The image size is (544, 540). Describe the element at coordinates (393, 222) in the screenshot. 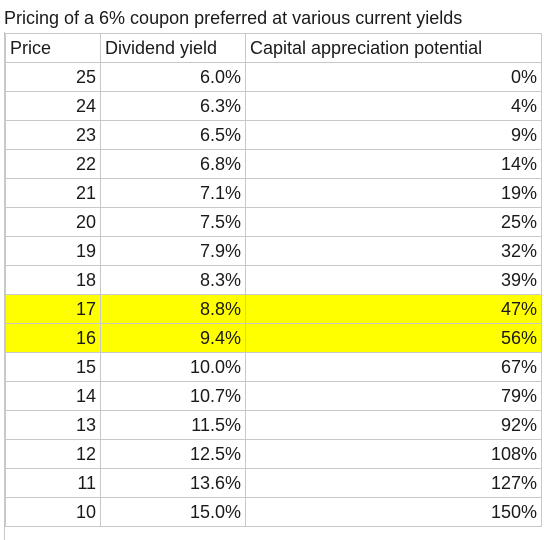

I see `cell-capital-appreciation: 25%` at that location.